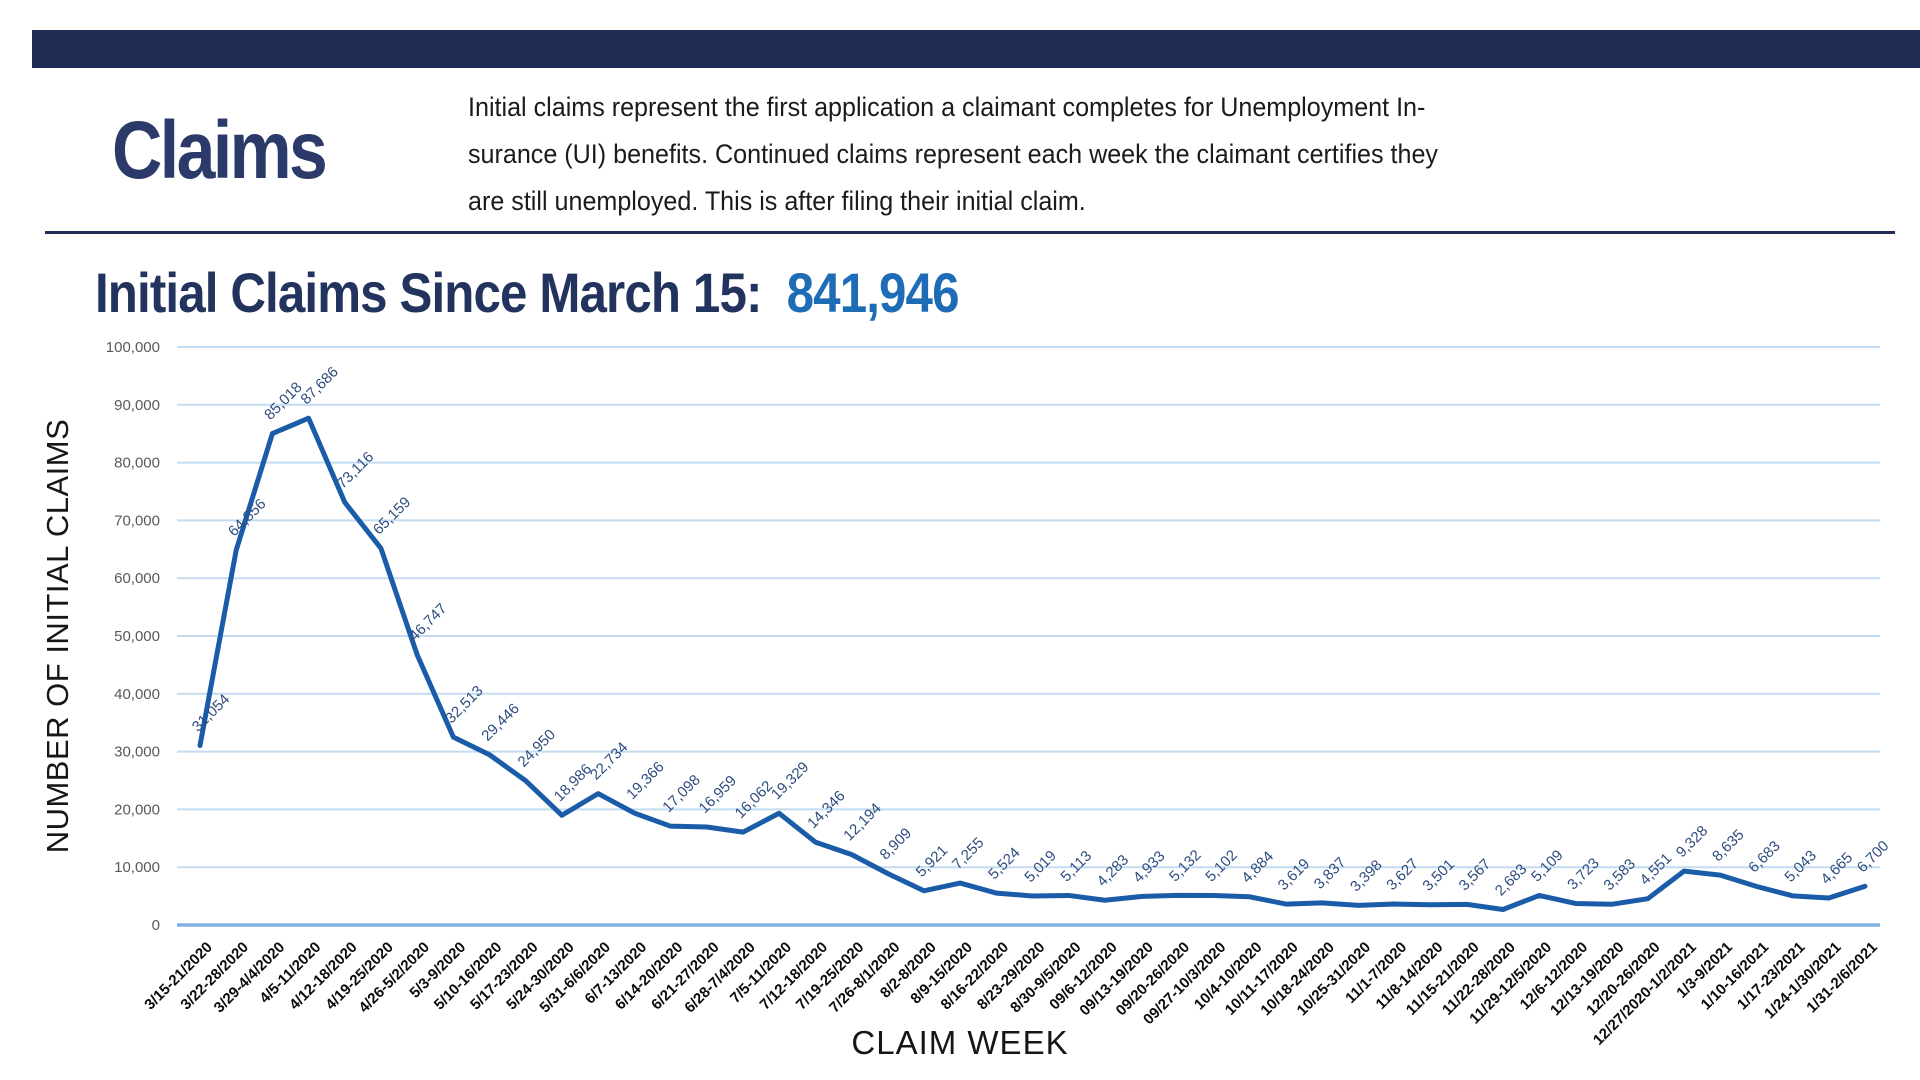 The width and height of the screenshot is (1920, 1080). Describe the element at coordinates (862, 822) in the screenshot. I see `data-point-label: 12,194` at that location.